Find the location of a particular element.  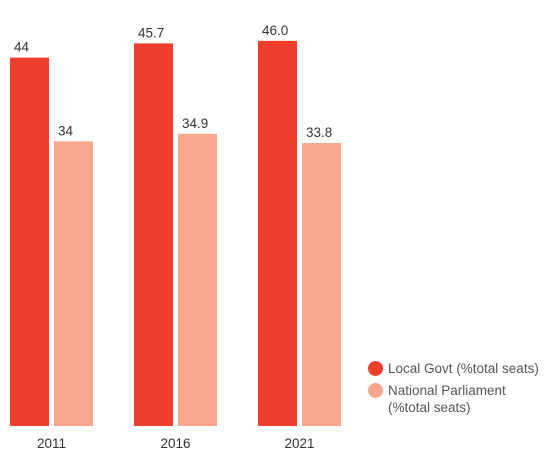

bar-national-parliament-2021 is located at coordinates (321, 285).